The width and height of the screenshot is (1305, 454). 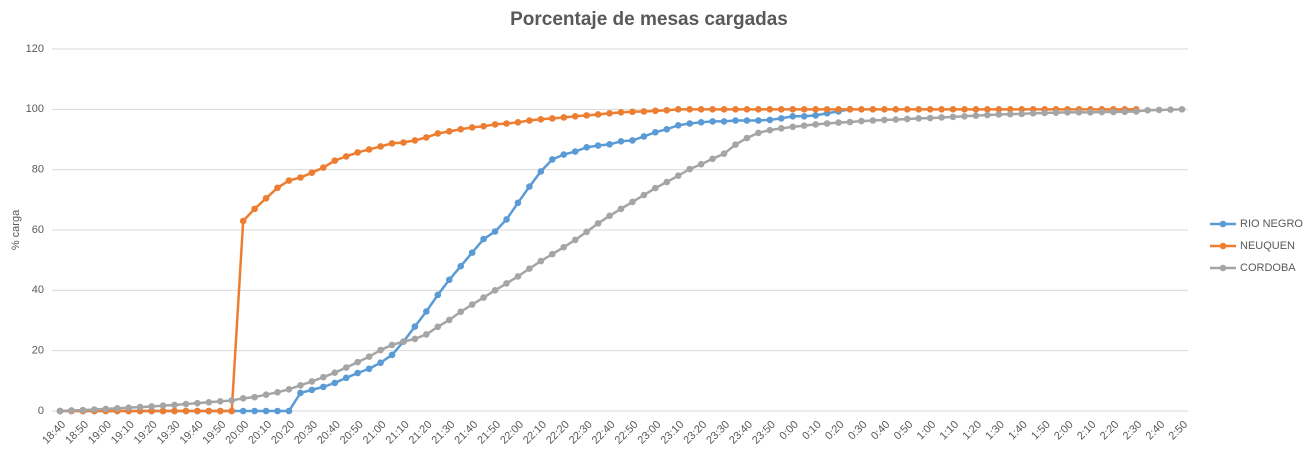 I want to click on chart-title: Porcentaje de mesas cargadas, so click(x=649, y=19).